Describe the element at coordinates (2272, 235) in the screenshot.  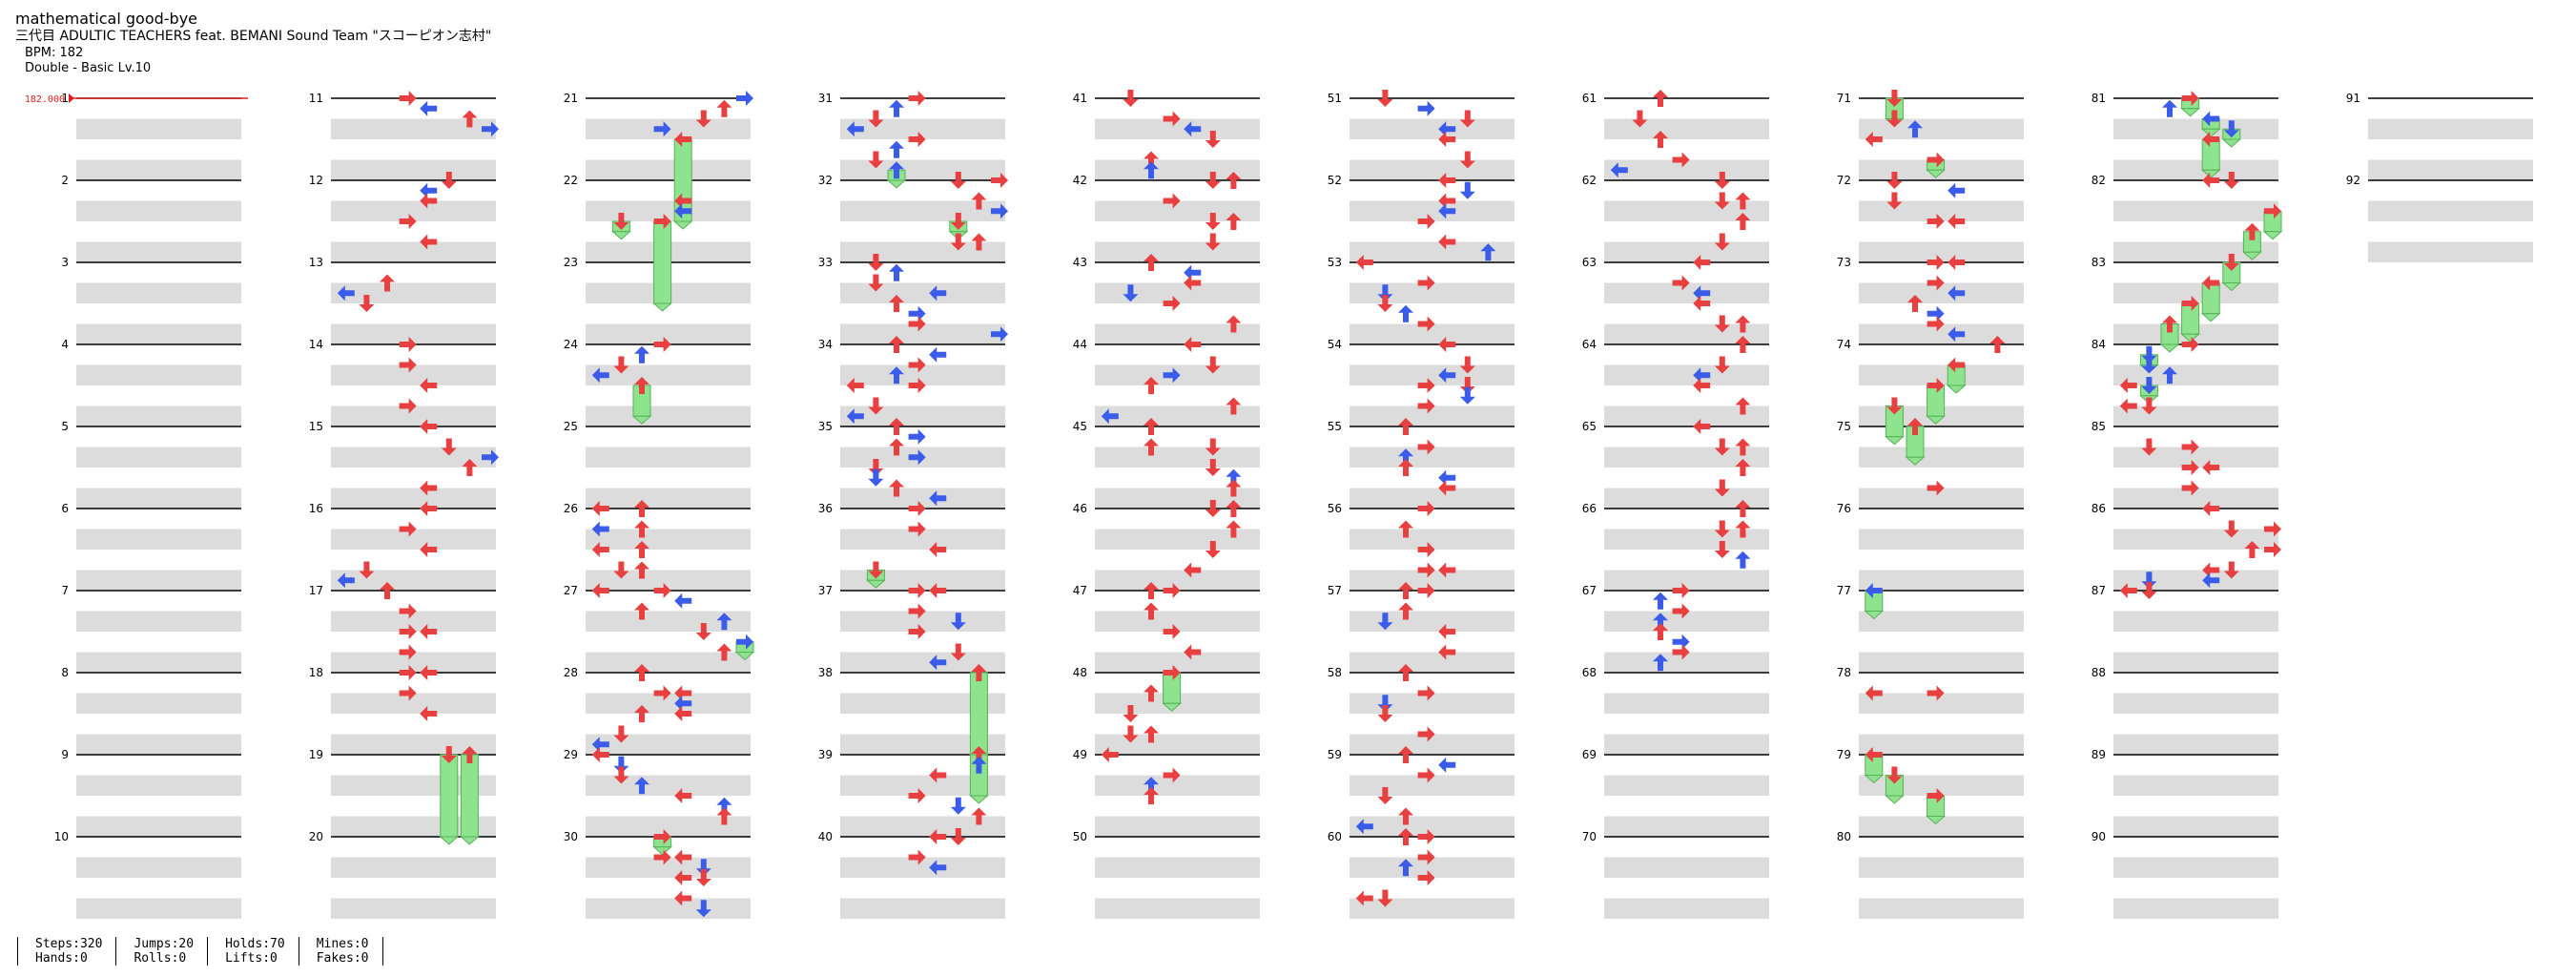
I see `hold-tail` at that location.